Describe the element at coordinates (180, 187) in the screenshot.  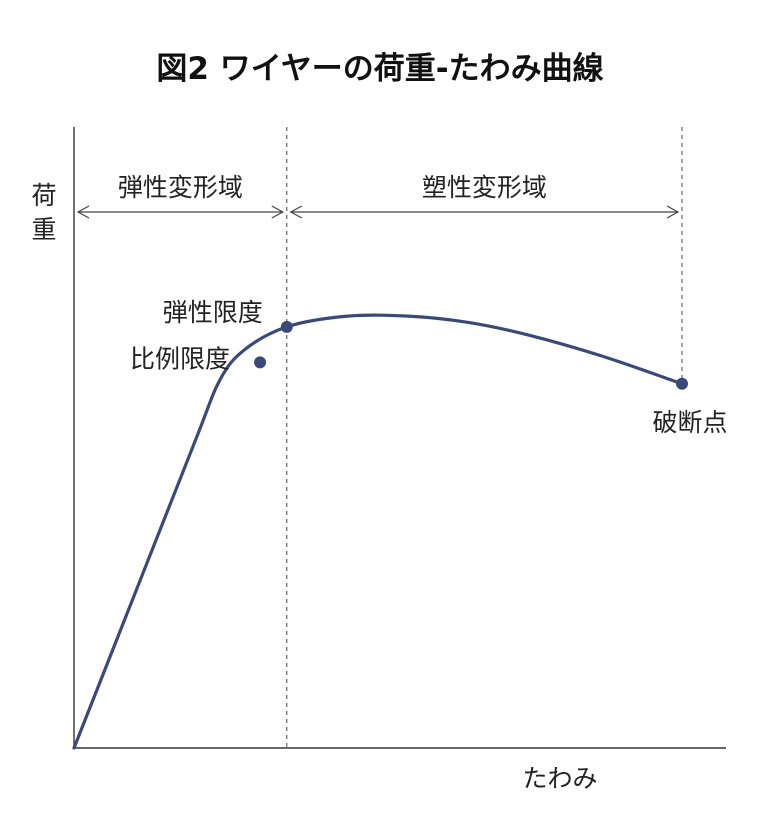
I see `region-label: 弾性変形域` at that location.